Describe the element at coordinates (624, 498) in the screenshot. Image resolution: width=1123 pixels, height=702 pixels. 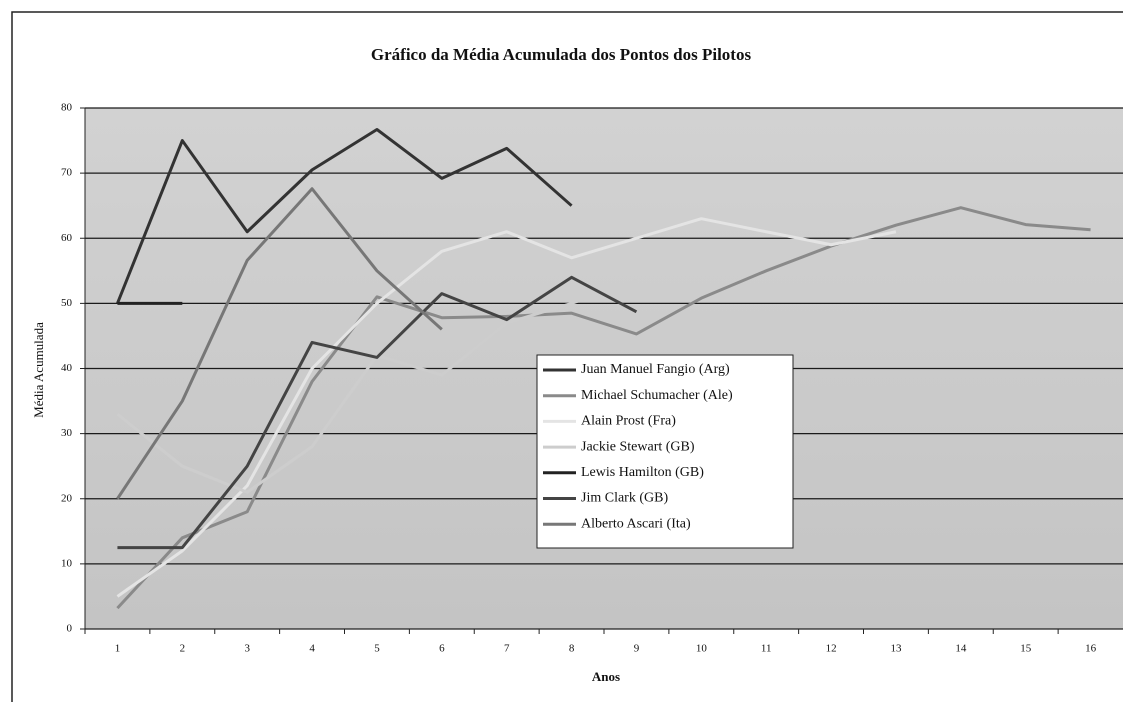
I see `legend-label: Jim Clark (GB)` at that location.